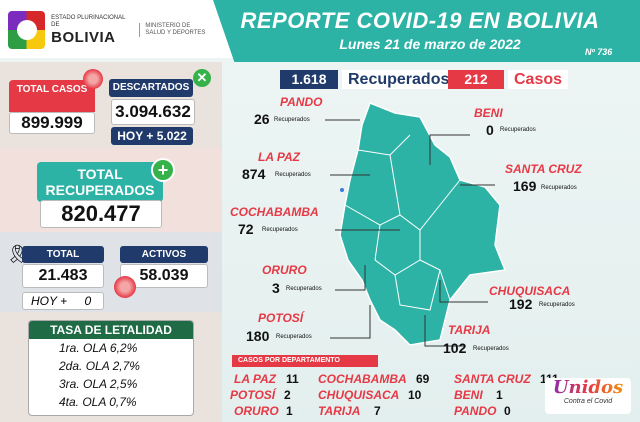  I want to click on dept-name-chuquisaca: CHUQUISACA, so click(530, 291).